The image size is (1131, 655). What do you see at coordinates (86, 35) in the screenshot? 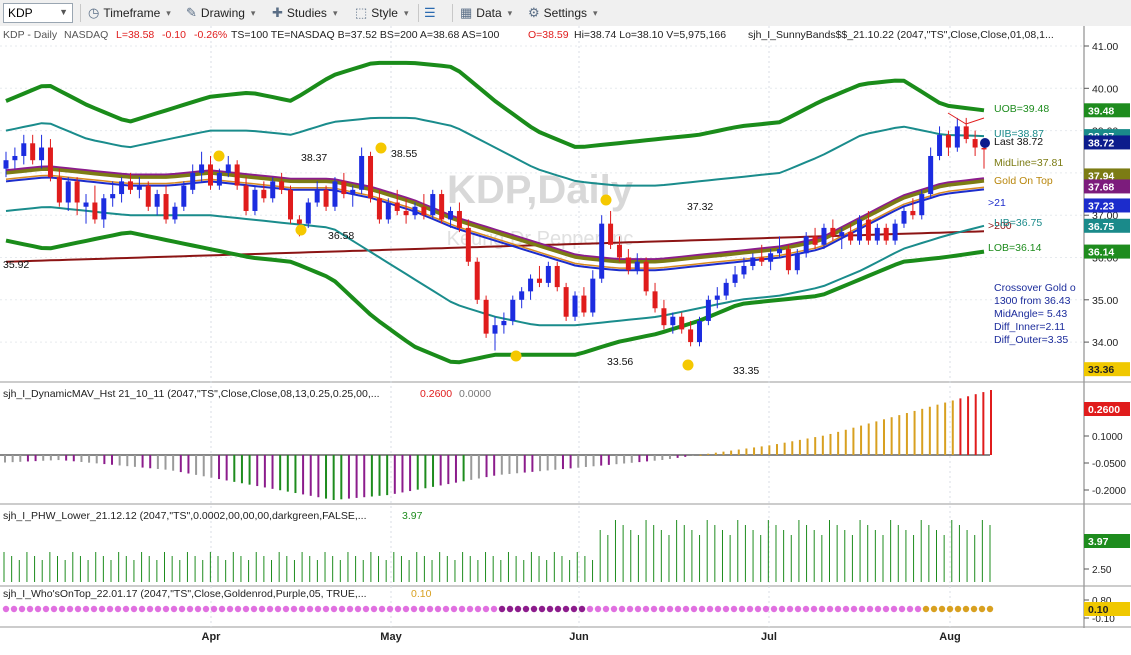
I see `status-exchange: NASDAQ` at bounding box center [86, 35].